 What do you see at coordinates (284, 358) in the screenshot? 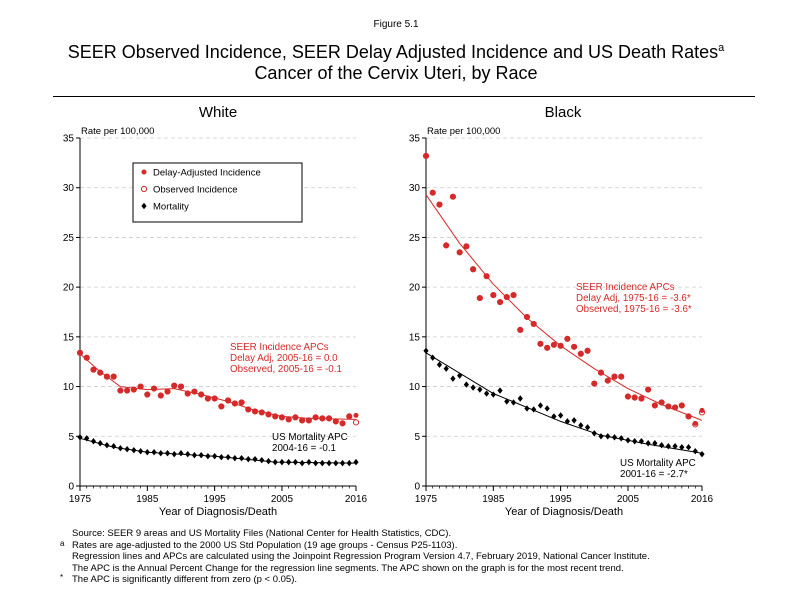
I see `incidence-apc-annotation: Delay Adj, 2005-16 = 0.0` at bounding box center [284, 358].